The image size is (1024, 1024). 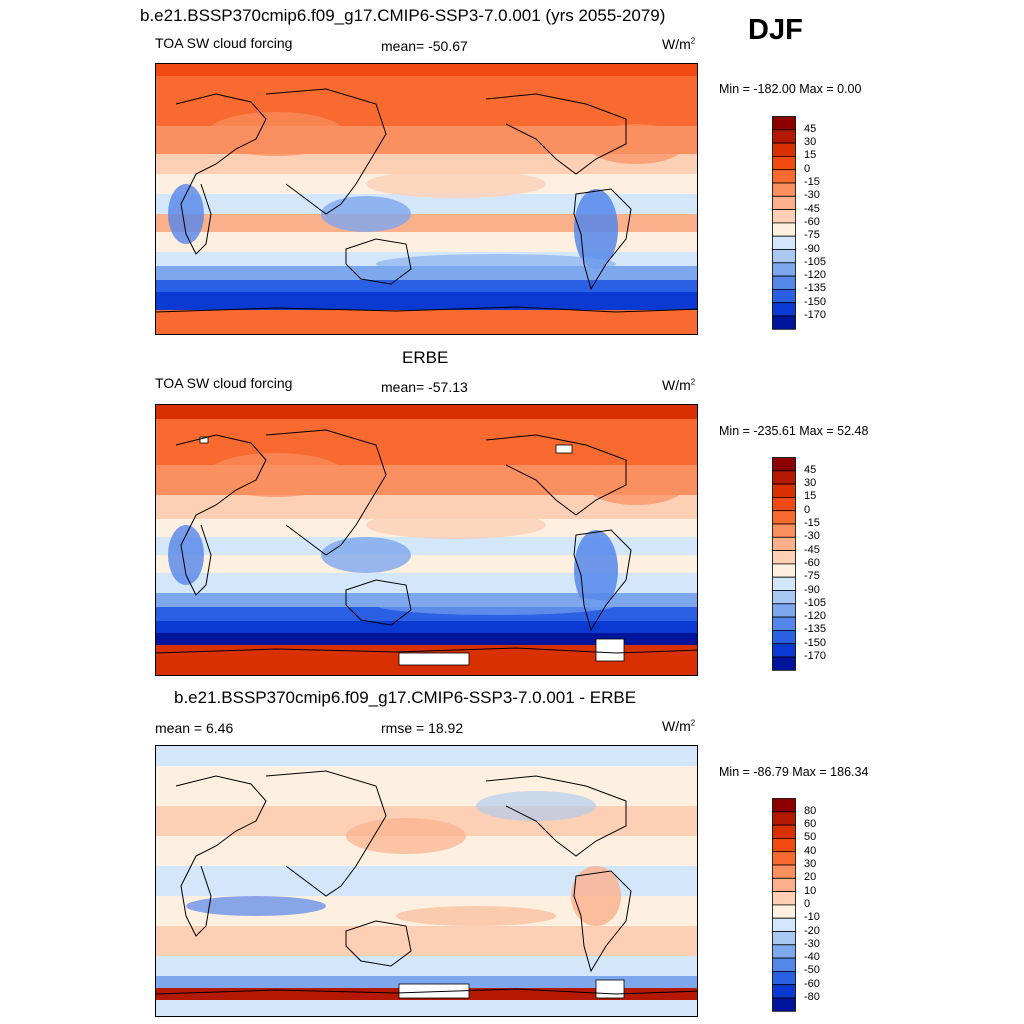 I want to click on panel-1-mean-label: mean= -50.67, so click(x=424, y=46).